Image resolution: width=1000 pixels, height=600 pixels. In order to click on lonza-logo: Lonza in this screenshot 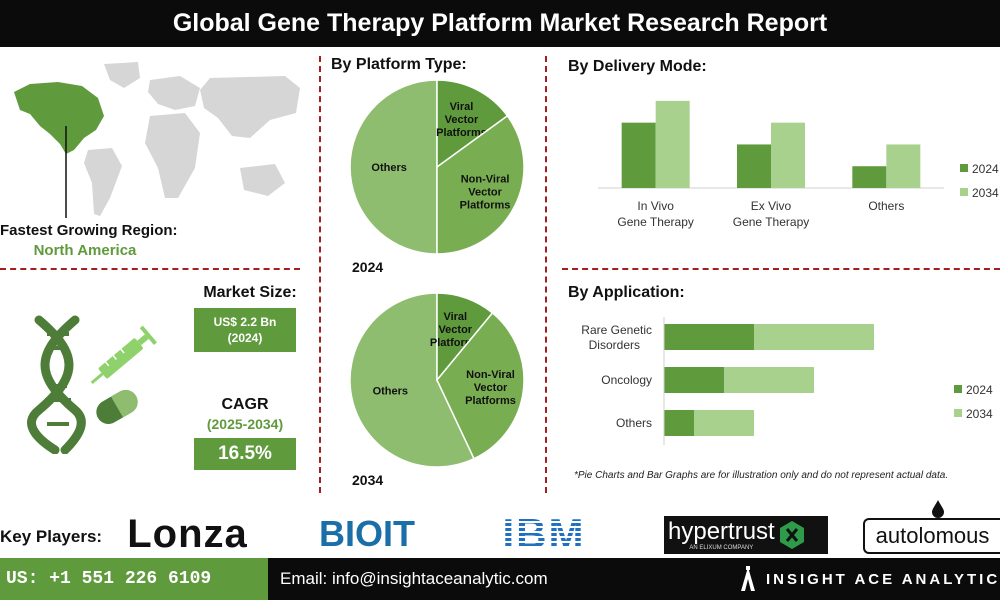, I will do `click(187, 534)`.